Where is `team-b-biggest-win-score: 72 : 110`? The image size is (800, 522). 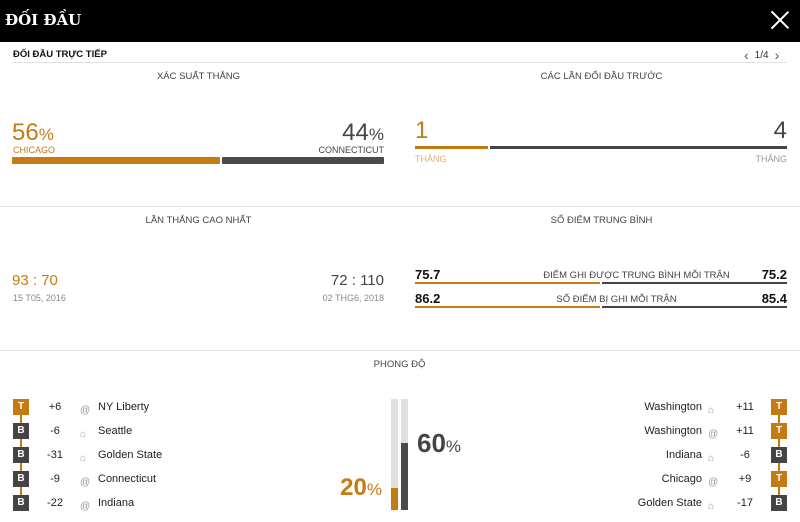
team-b-biggest-win-score: 72 : 110 is located at coordinates (357, 280).